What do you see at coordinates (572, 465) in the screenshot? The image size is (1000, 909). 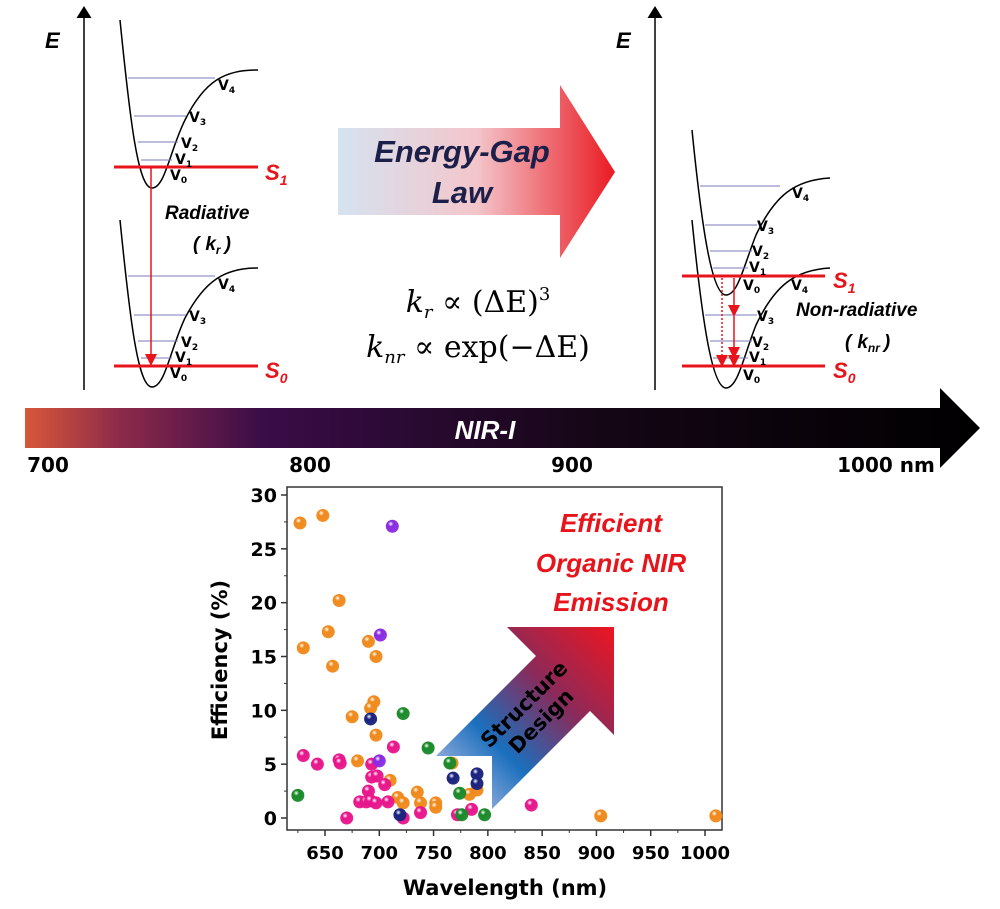 I see `spectrum-tick-900: 900` at bounding box center [572, 465].